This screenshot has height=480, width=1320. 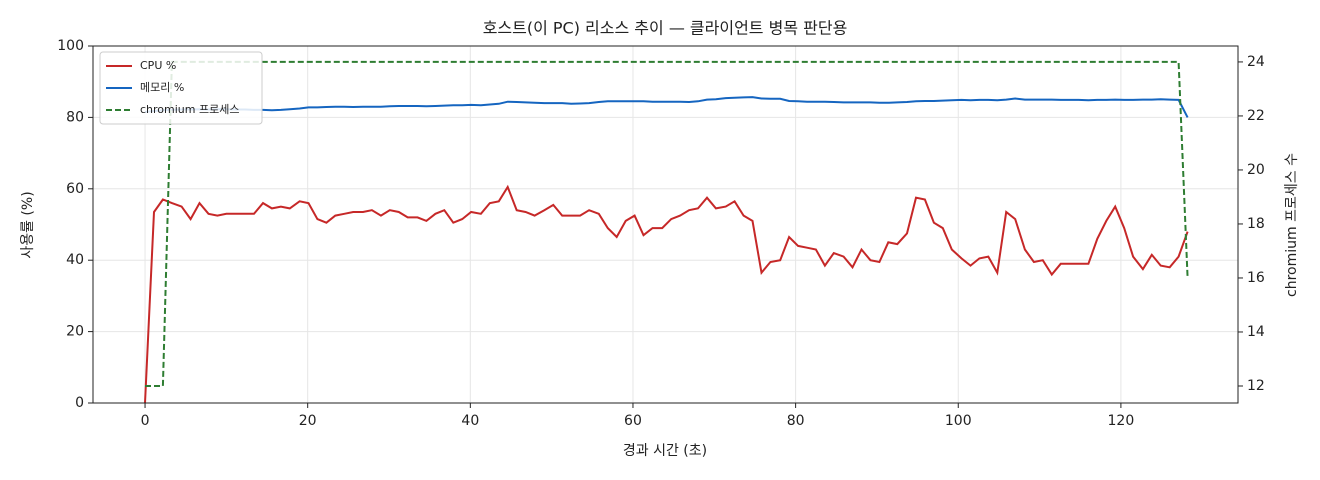 I want to click on y-tick-label: 60, so click(x=75, y=189).